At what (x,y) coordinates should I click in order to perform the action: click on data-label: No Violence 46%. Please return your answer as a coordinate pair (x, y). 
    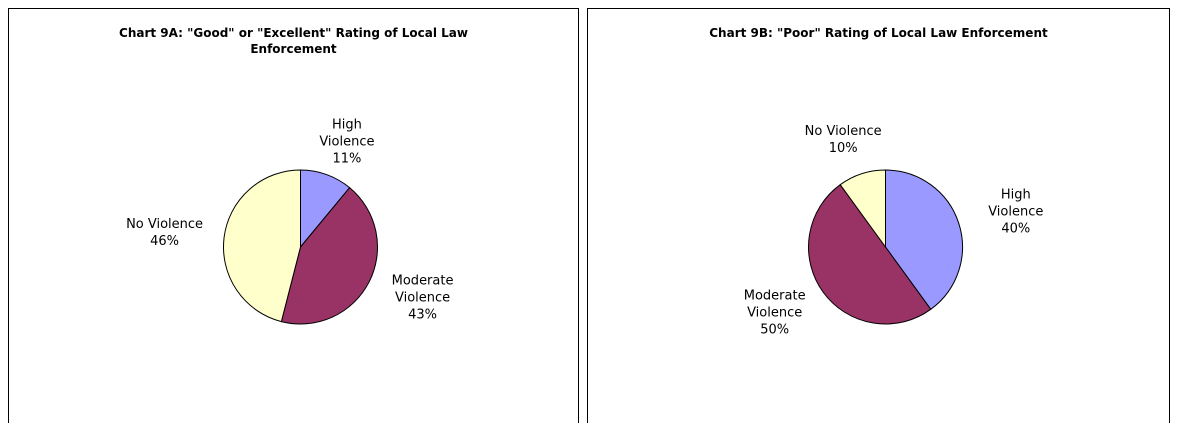
    Looking at the image, I should click on (165, 233).